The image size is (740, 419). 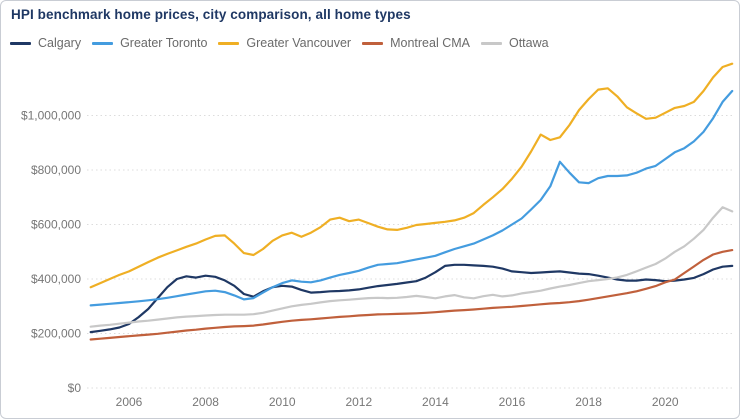 What do you see at coordinates (56, 170) in the screenshot?
I see `y-axis-tick-label: $800,000` at bounding box center [56, 170].